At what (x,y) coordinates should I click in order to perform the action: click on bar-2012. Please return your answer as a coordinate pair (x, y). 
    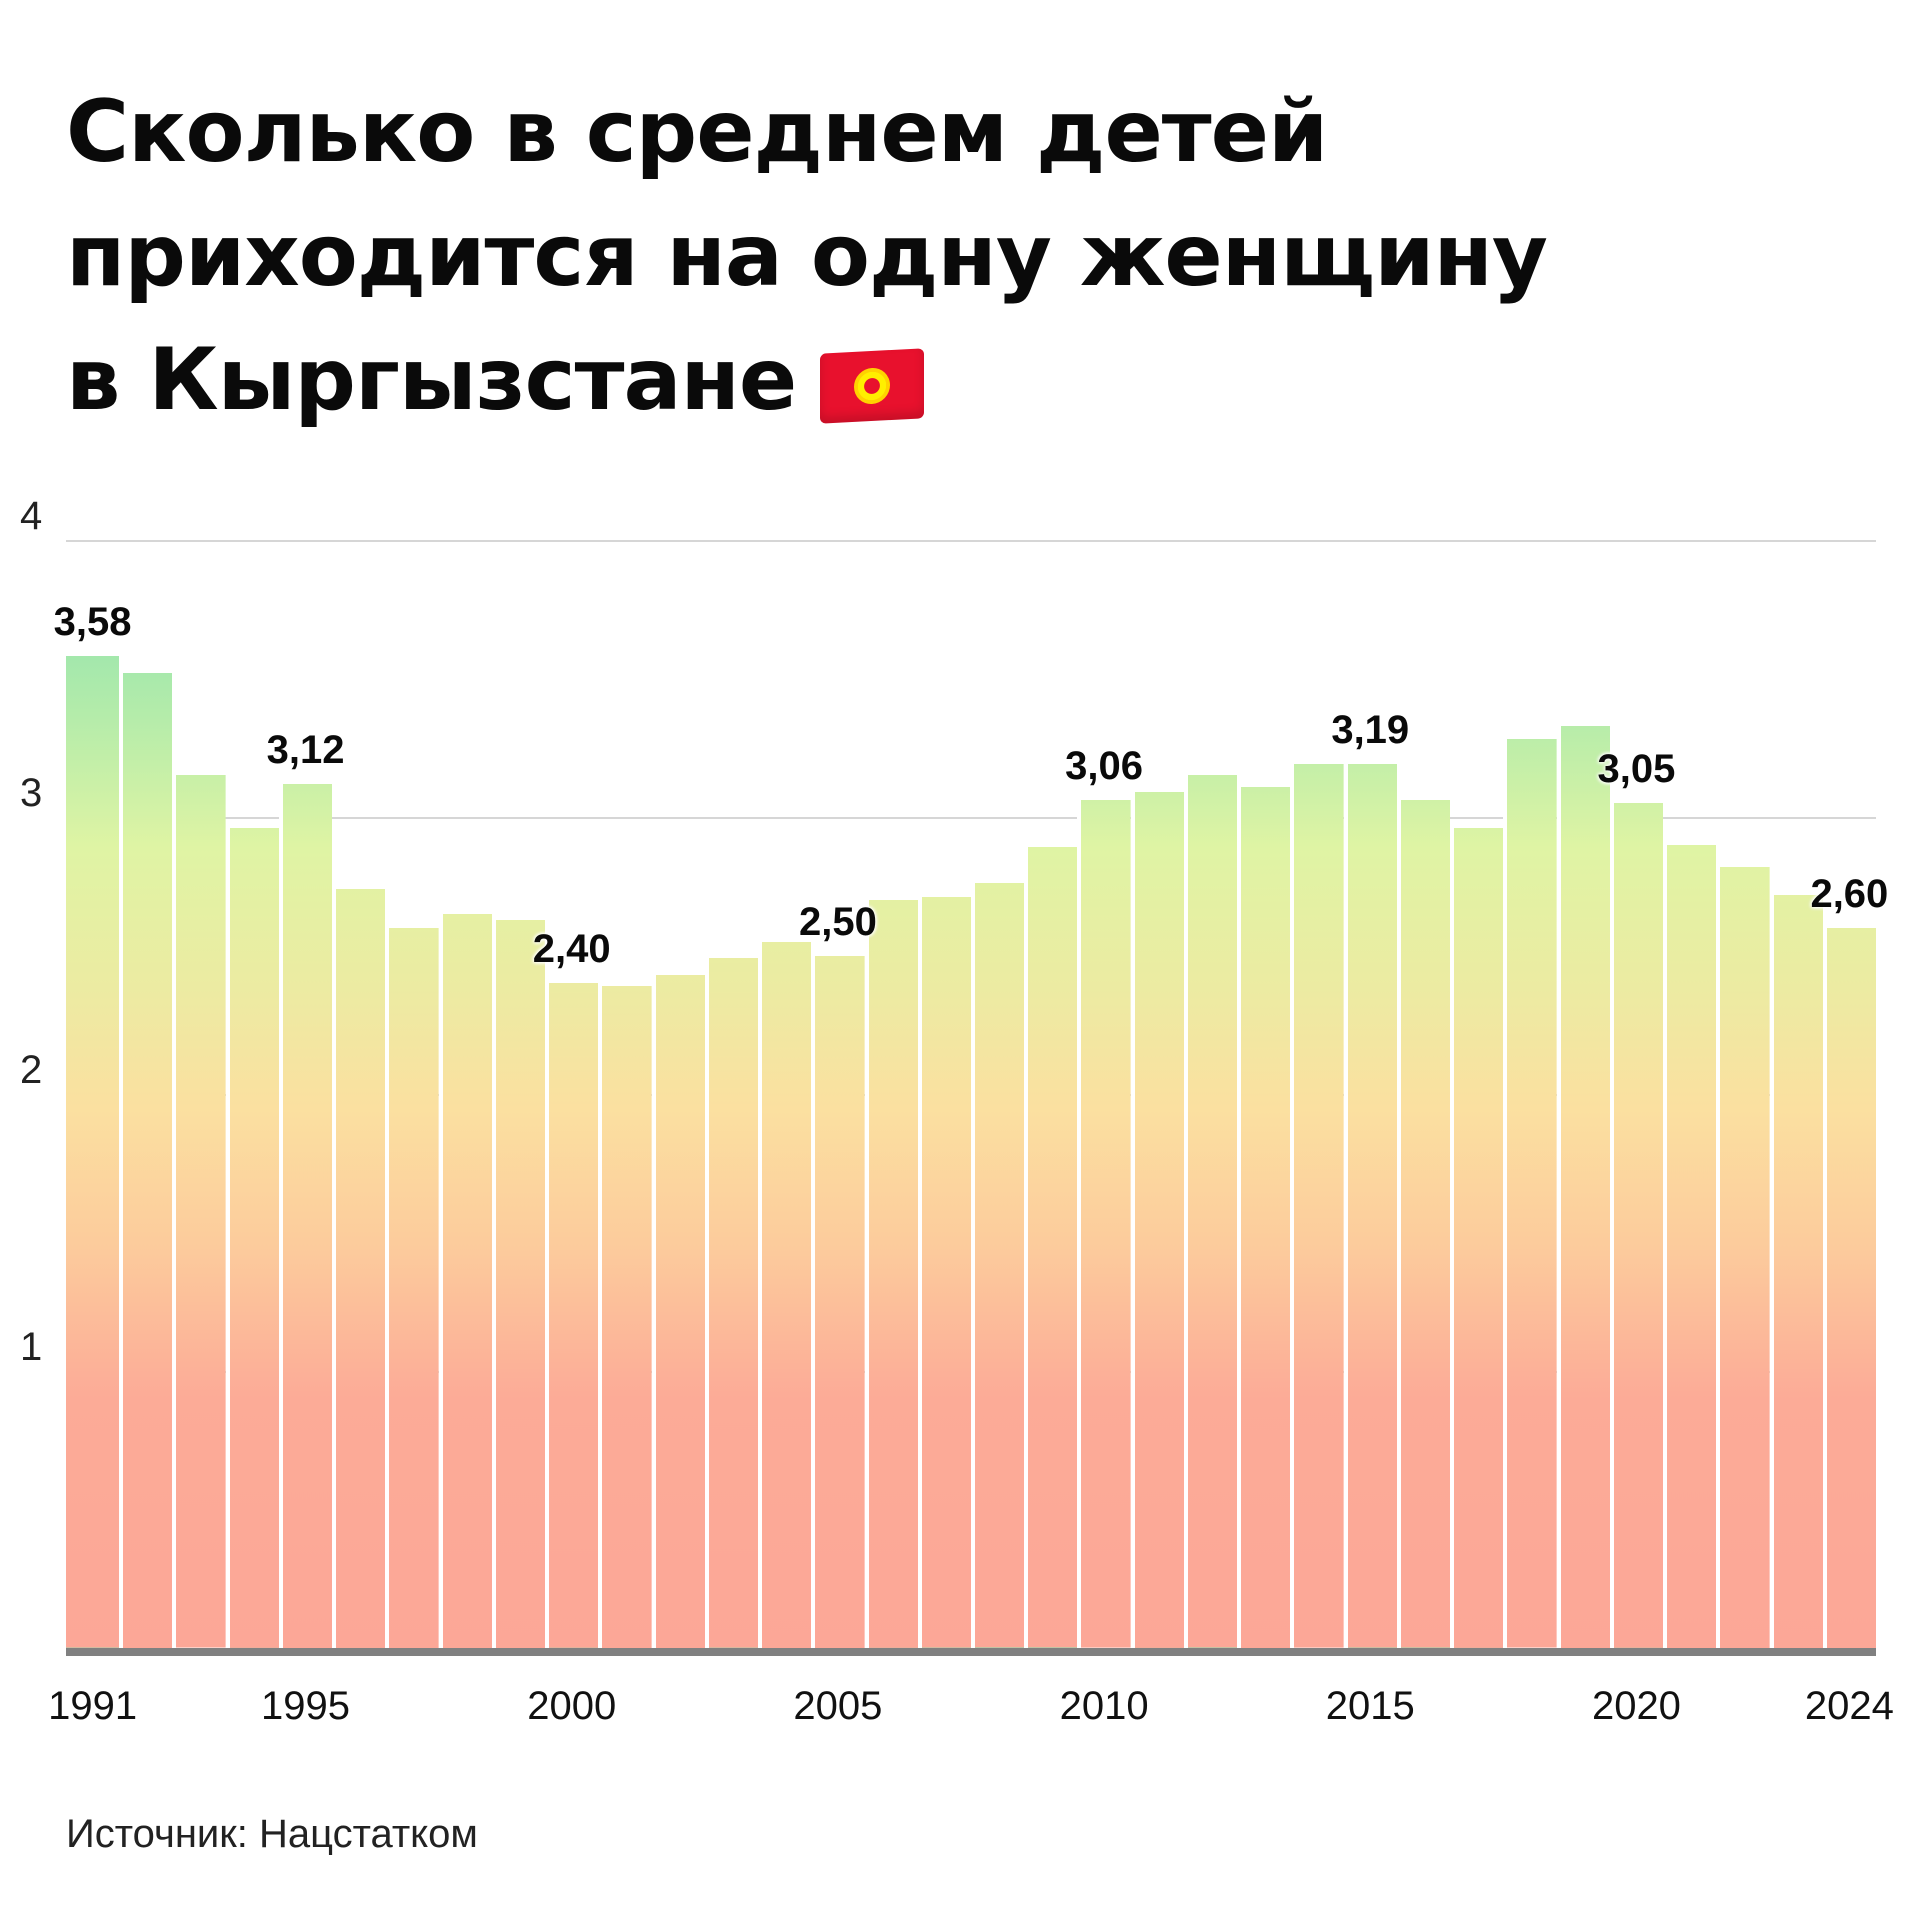
    Looking at the image, I should click on (1210, 1211).